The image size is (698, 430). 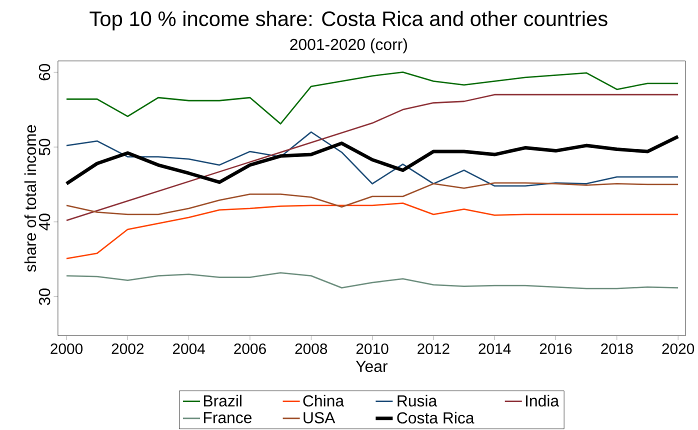 What do you see at coordinates (418, 401) in the screenshot?
I see `legend-label: Rusia` at bounding box center [418, 401].